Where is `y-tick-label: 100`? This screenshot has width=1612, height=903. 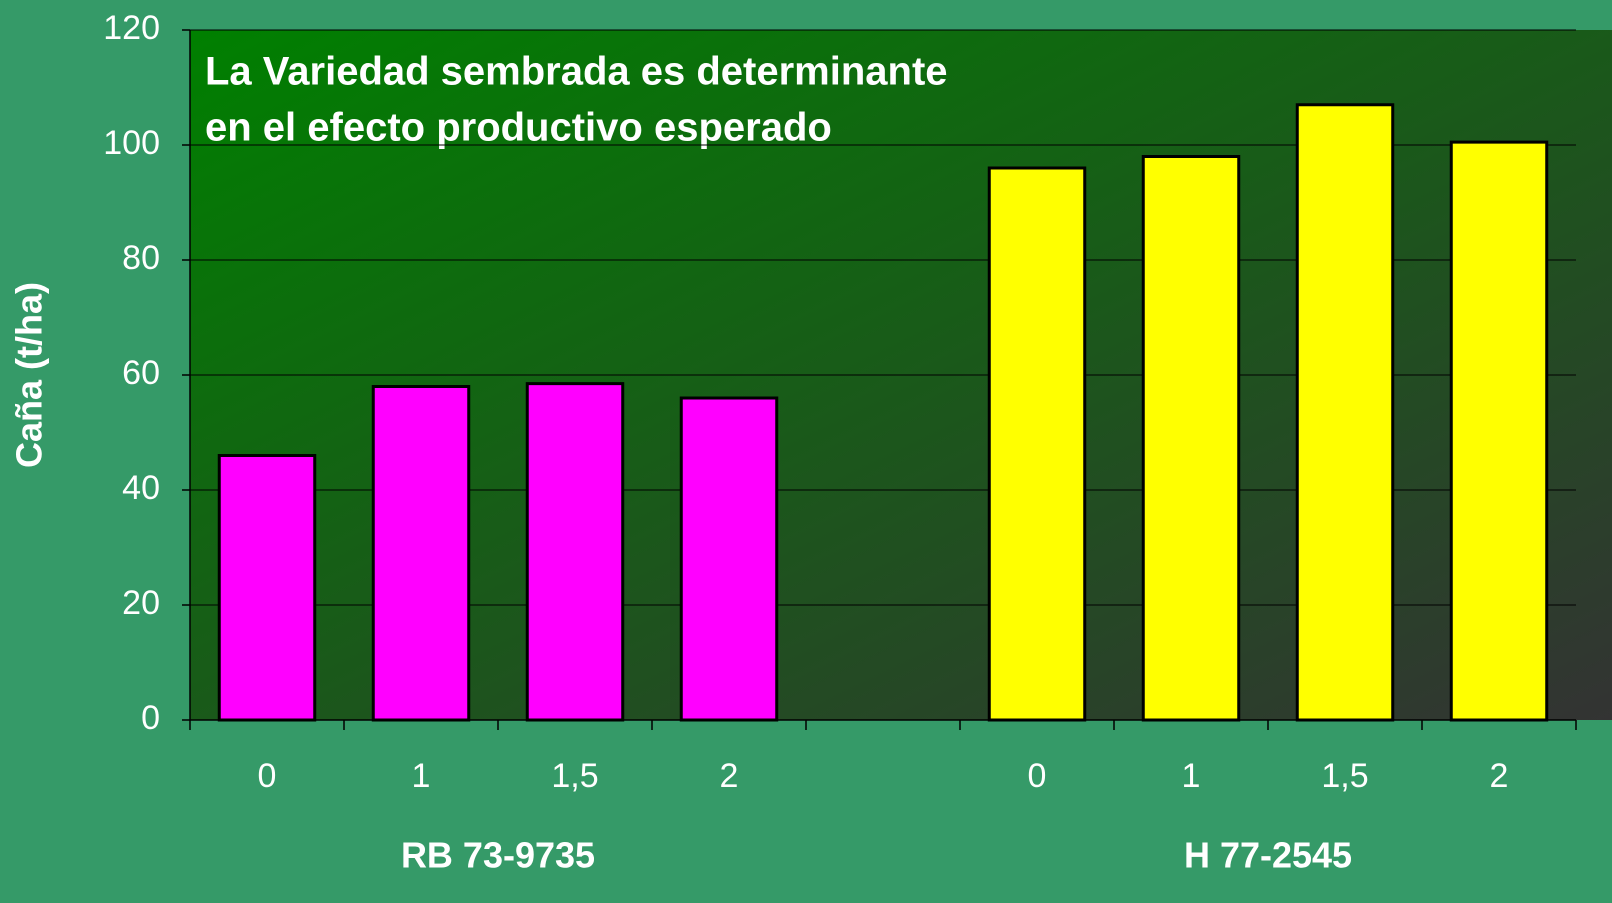
y-tick-label: 100 is located at coordinates (131, 143).